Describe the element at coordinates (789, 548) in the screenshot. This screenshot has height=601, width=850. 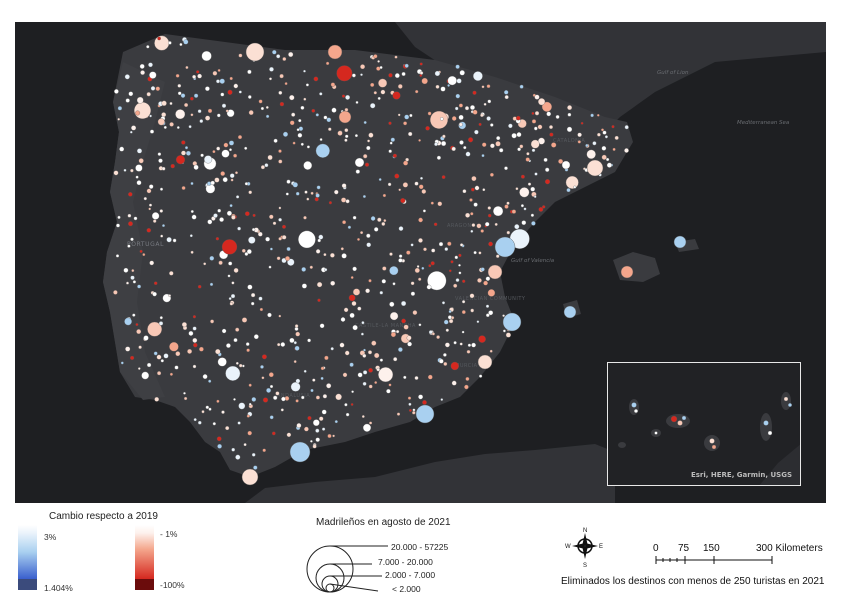
I see `scale-tick-300: 300 Kilometers` at that location.